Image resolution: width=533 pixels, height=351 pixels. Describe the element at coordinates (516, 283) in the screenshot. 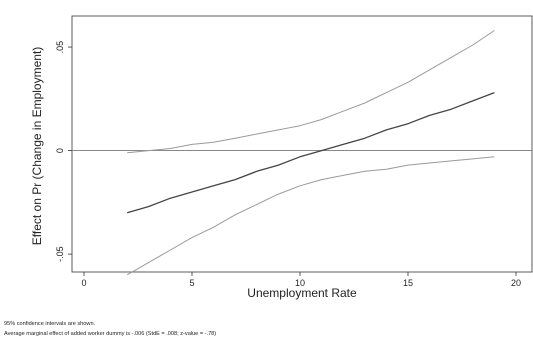

I see `x-tick-label: 20` at that location.